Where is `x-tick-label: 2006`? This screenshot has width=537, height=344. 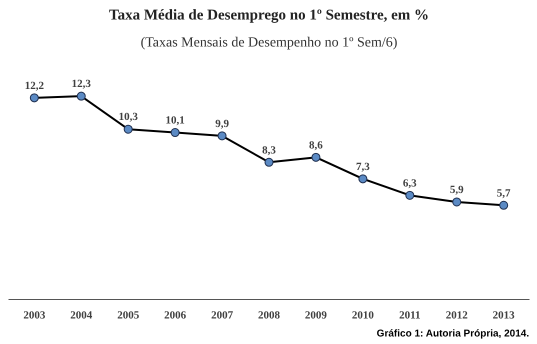 x-tick-label: 2006 is located at coordinates (175, 316).